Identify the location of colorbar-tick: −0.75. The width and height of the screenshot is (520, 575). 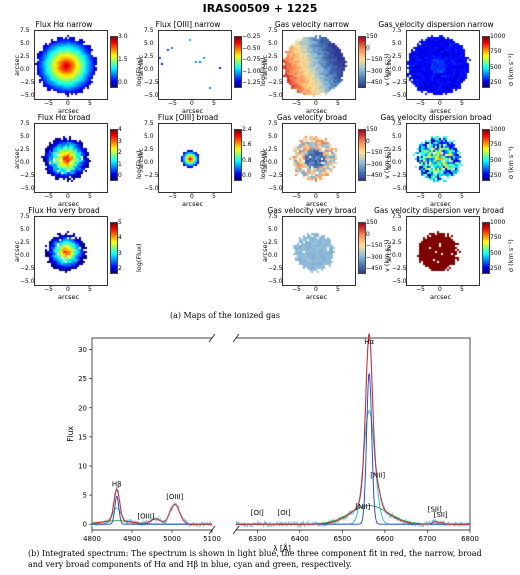
(251, 59).